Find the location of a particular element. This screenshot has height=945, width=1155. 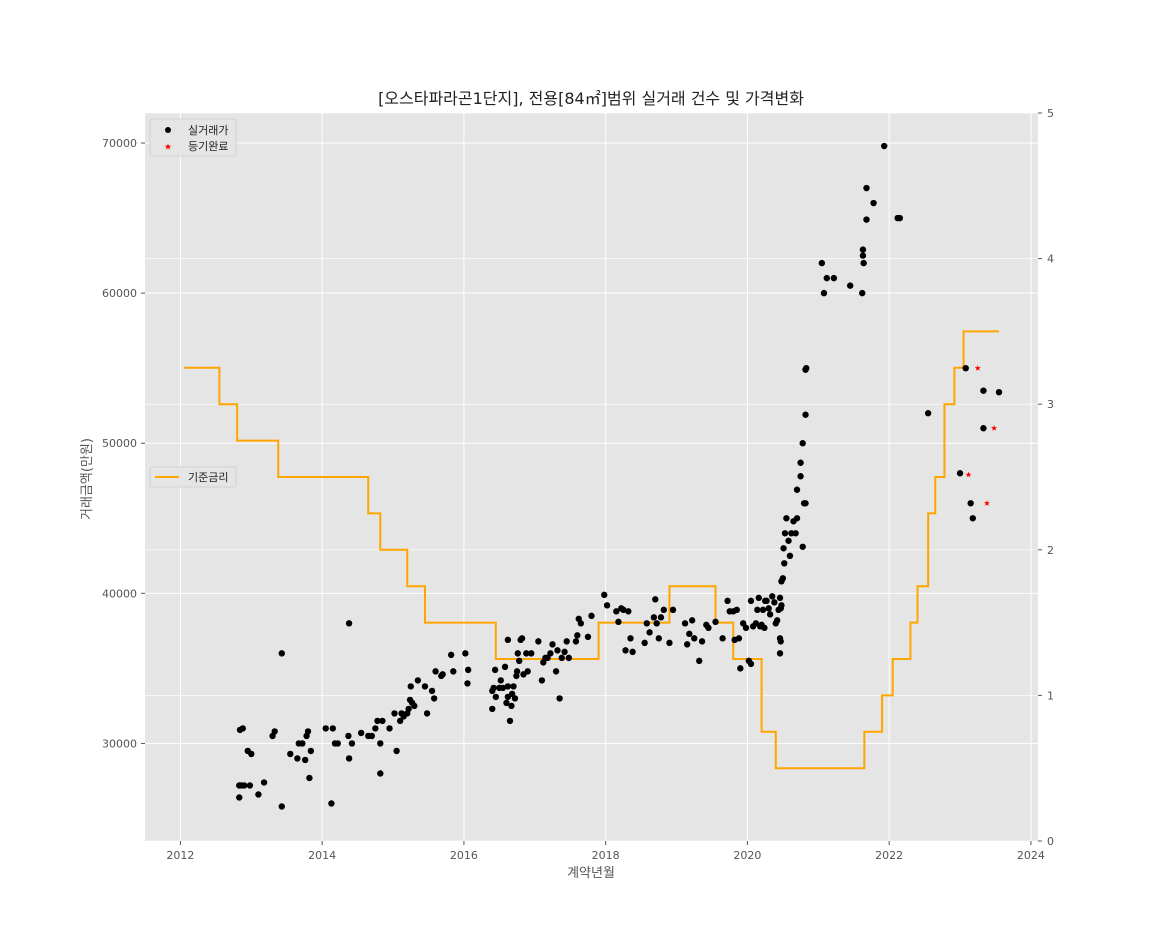

registered-points is located at coordinates (981, 435).